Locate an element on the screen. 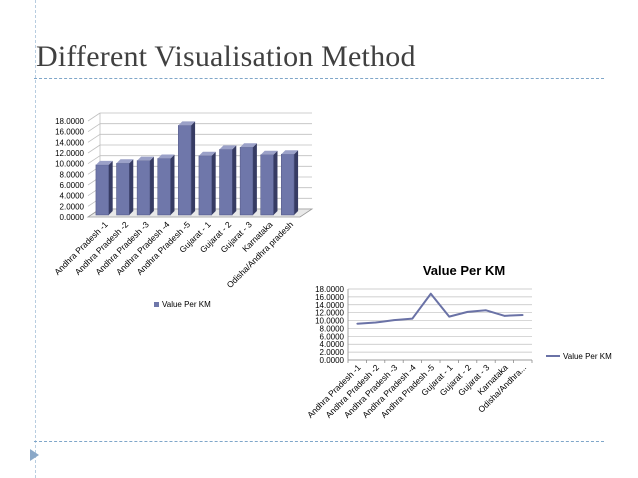 Image resolution: width=638 pixels, height=478 pixels. chart-title: Value Per KM is located at coordinates (464, 270).